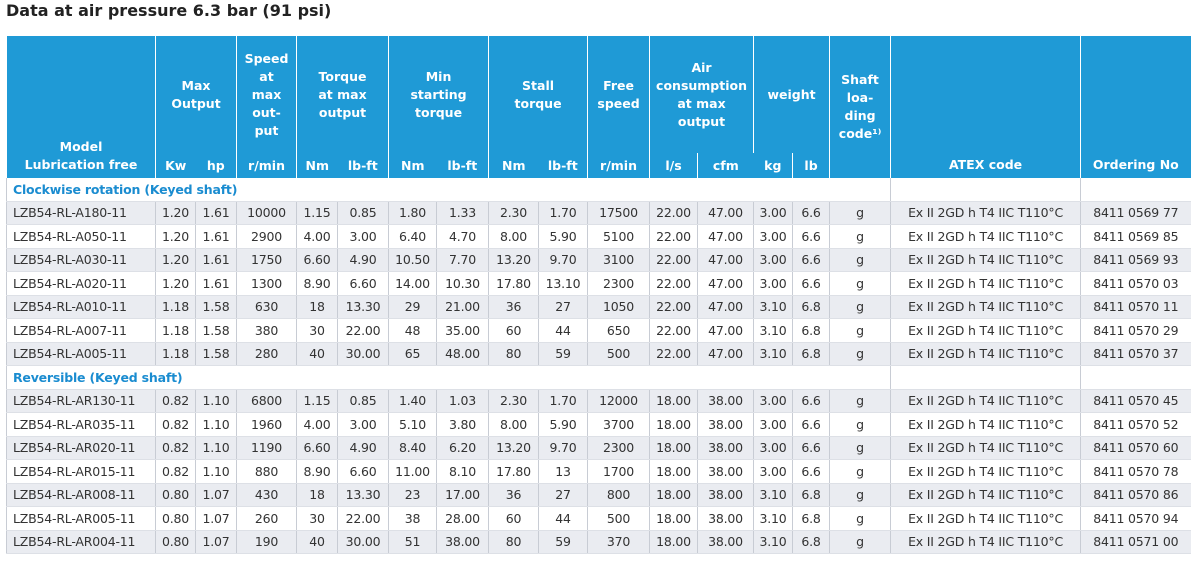  Describe the element at coordinates (81, 260) in the screenshot. I see `model-cell: LZB54-RL-A030-11` at that location.